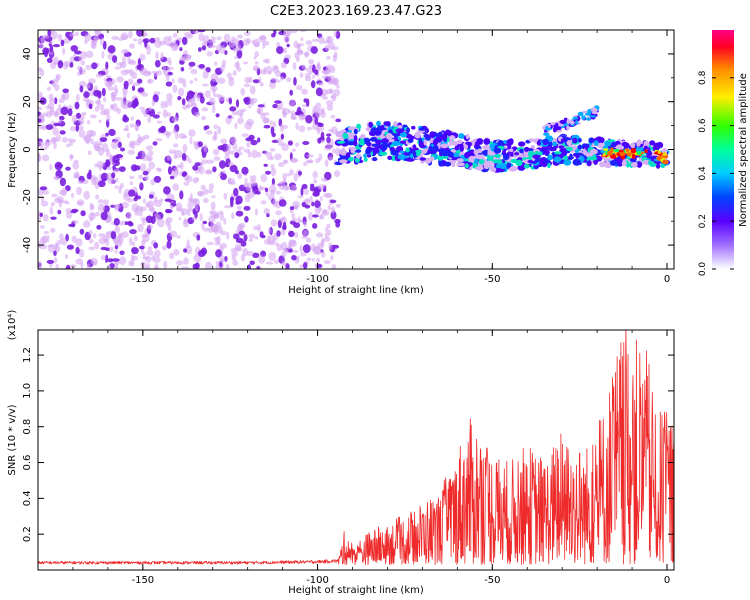 The image size is (750, 600). Describe the element at coordinates (12, 150) in the screenshot. I see `top-y-axis-label: Frequency (Hz)` at that location.